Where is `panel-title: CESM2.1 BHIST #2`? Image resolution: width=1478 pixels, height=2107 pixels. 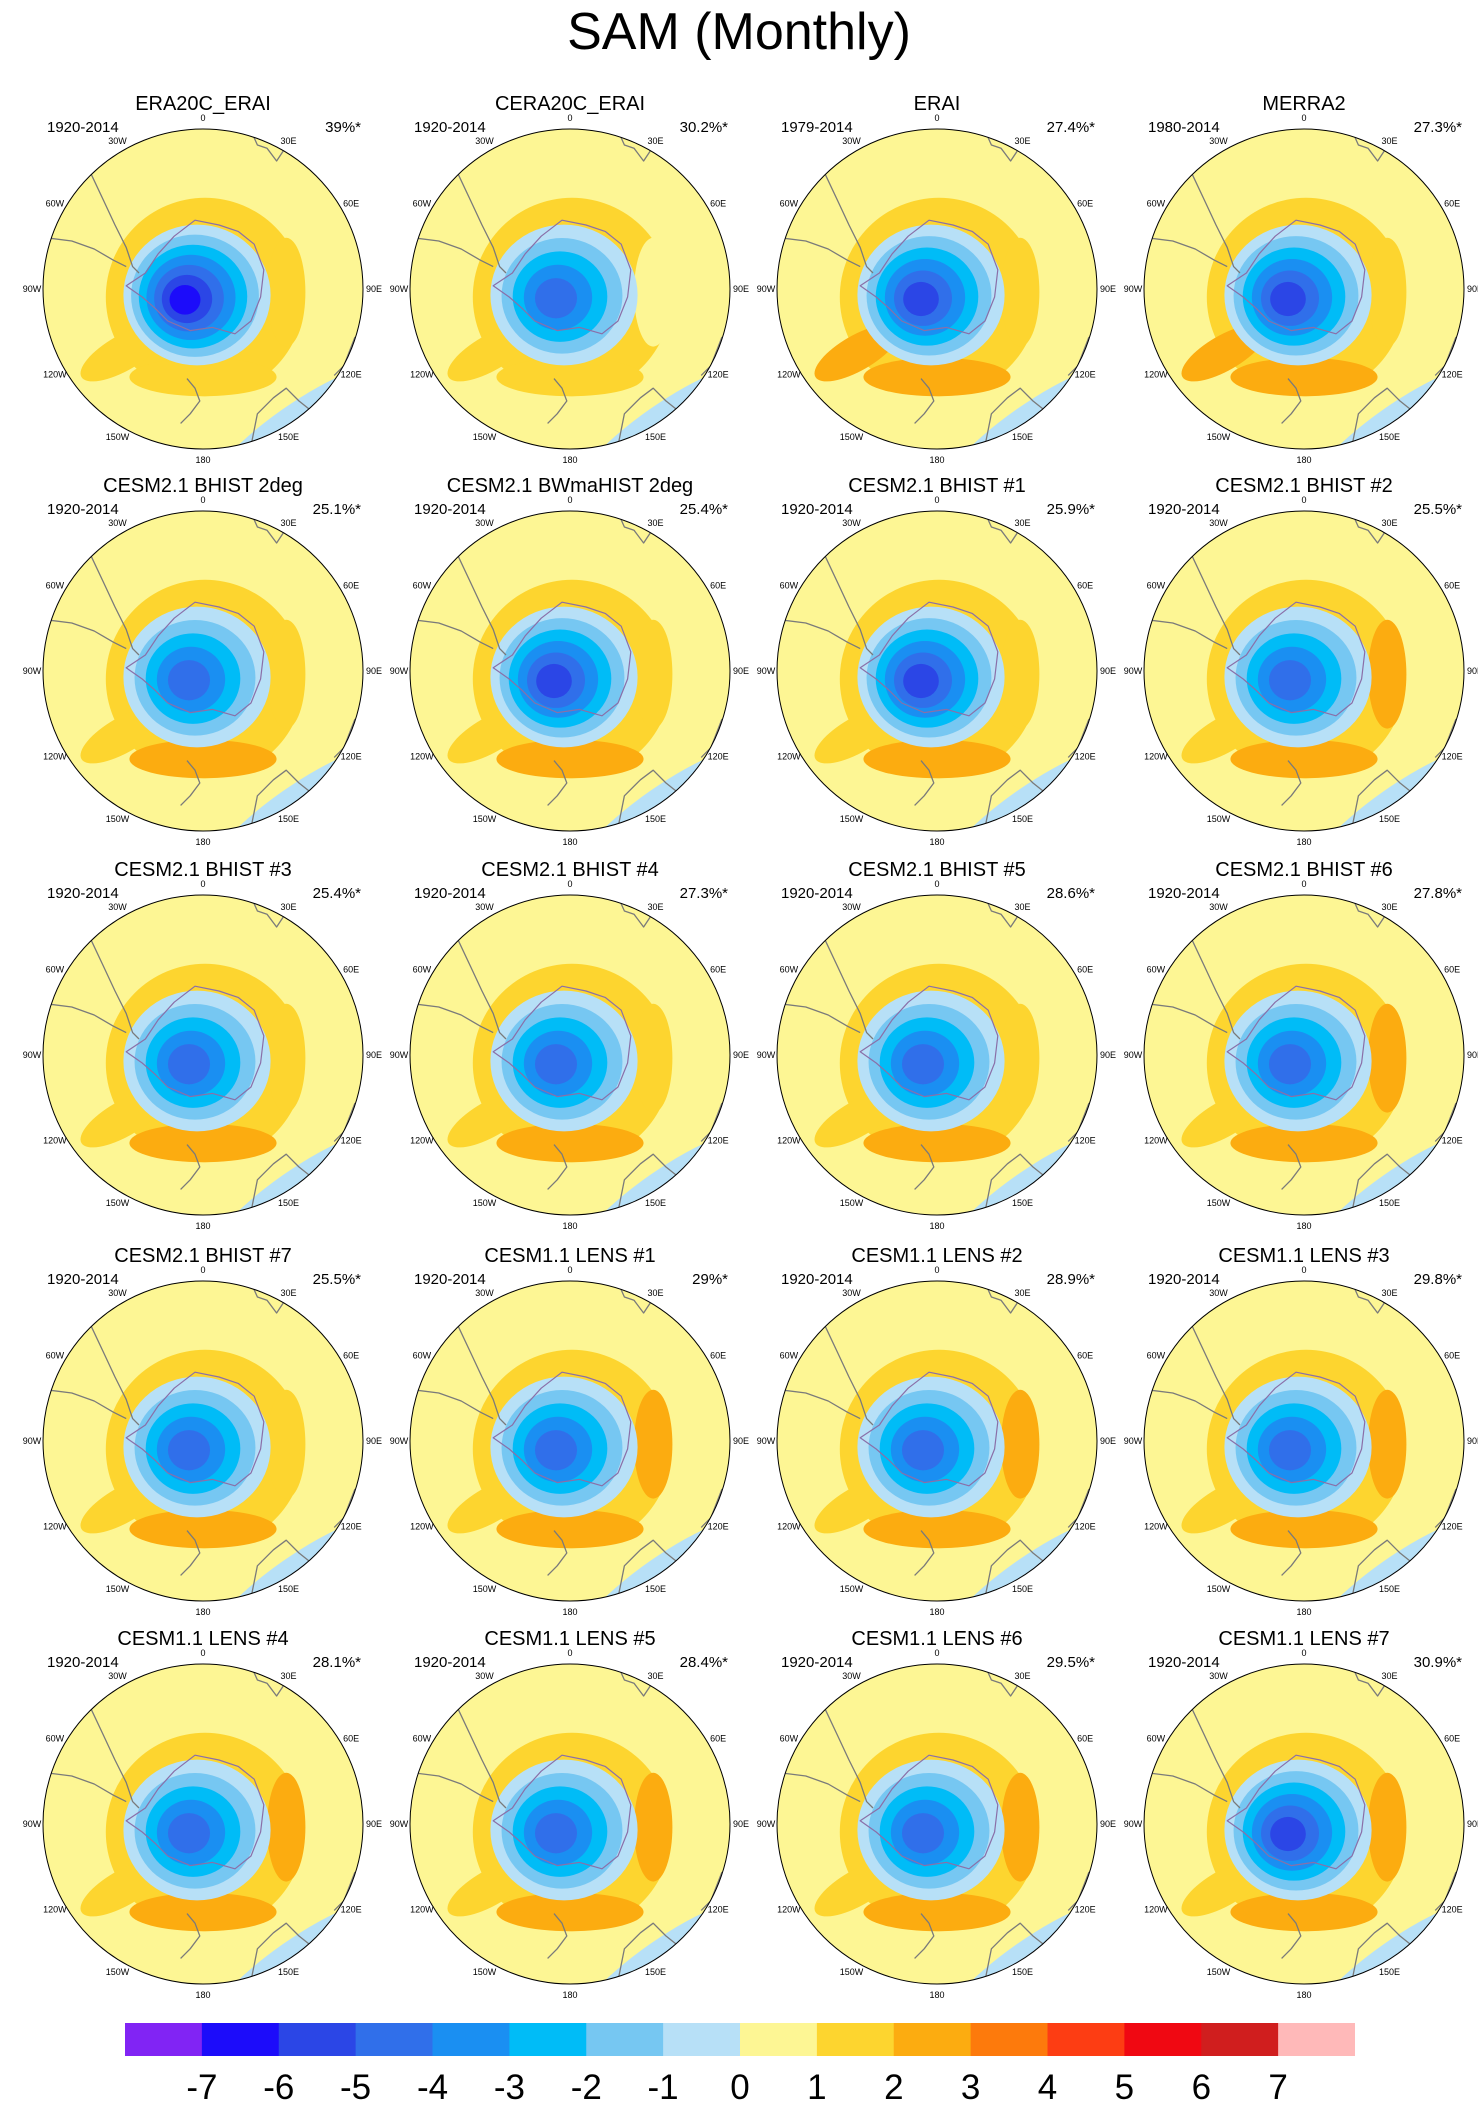
panel-title: CESM2.1 BHIST #2 is located at coordinates (1304, 486).